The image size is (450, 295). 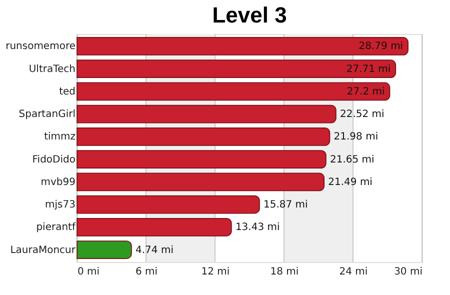 What do you see at coordinates (43, 250) in the screenshot?
I see `y-tick-label: LauraMoncur` at bounding box center [43, 250].